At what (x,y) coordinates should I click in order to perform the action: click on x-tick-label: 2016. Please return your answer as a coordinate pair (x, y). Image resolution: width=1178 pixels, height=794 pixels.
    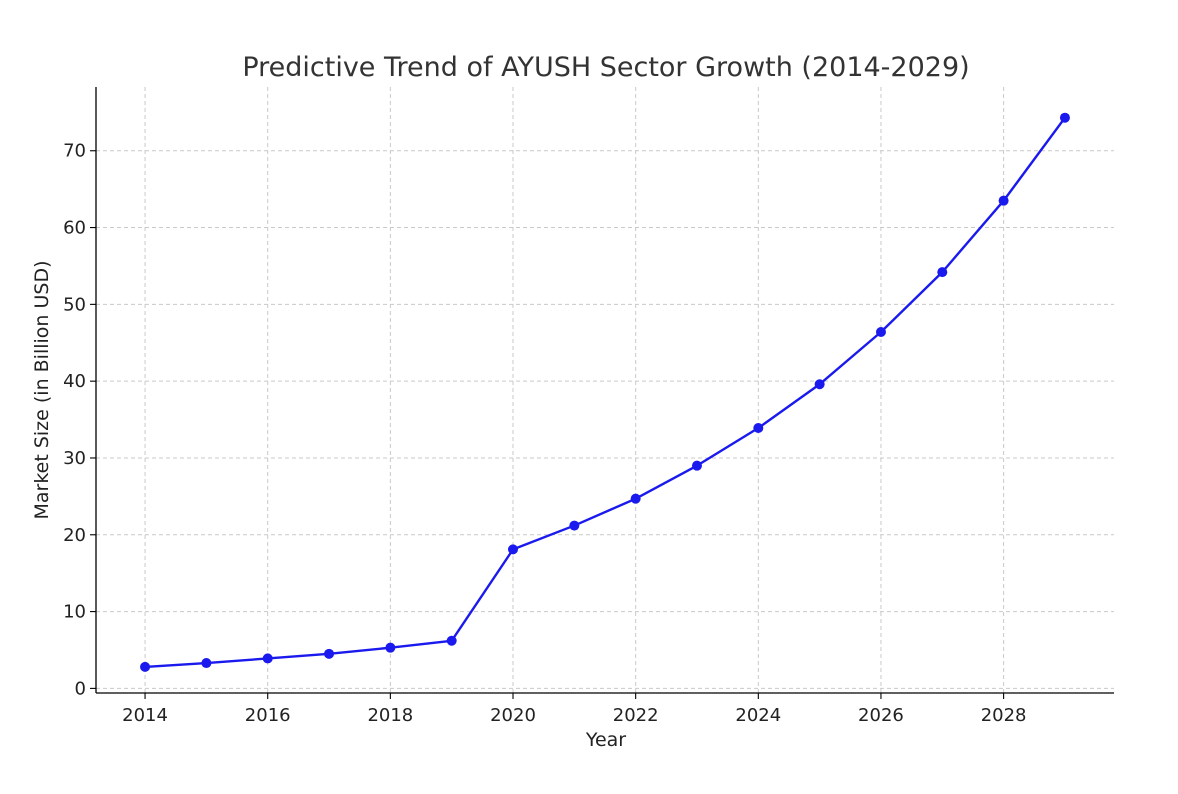
    Looking at the image, I should click on (268, 715).